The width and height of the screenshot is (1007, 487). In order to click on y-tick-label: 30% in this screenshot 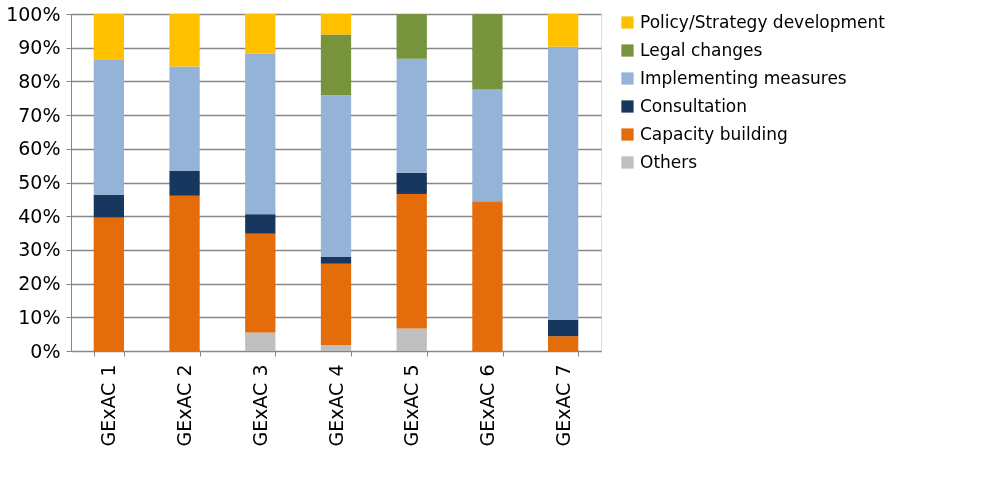, I will do `click(39, 249)`.